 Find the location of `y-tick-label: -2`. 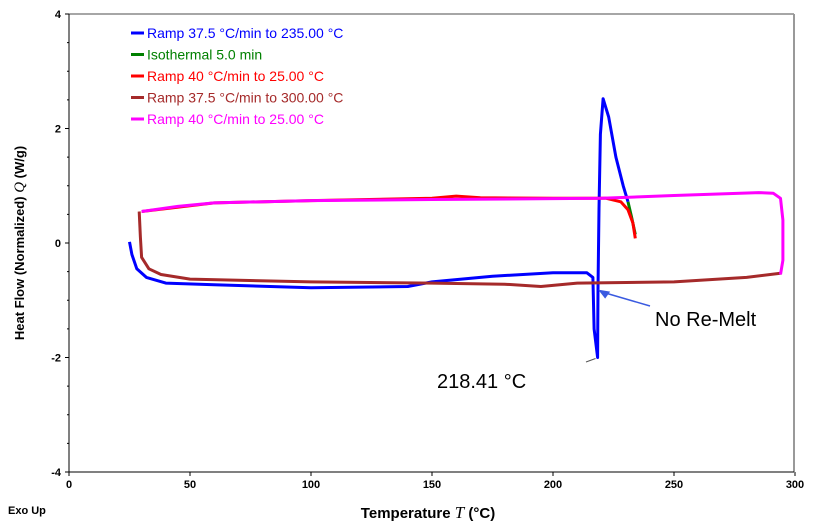

y-tick-label: -2 is located at coordinates (56, 359).